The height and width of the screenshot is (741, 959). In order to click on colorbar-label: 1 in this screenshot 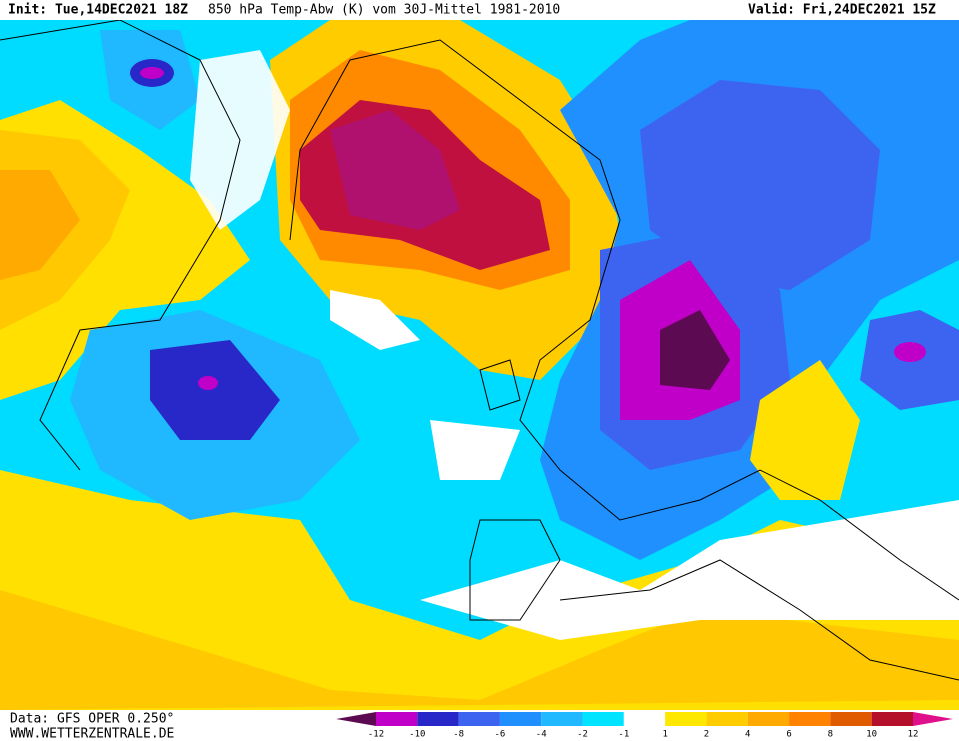, I will do `click(664, 735)`.